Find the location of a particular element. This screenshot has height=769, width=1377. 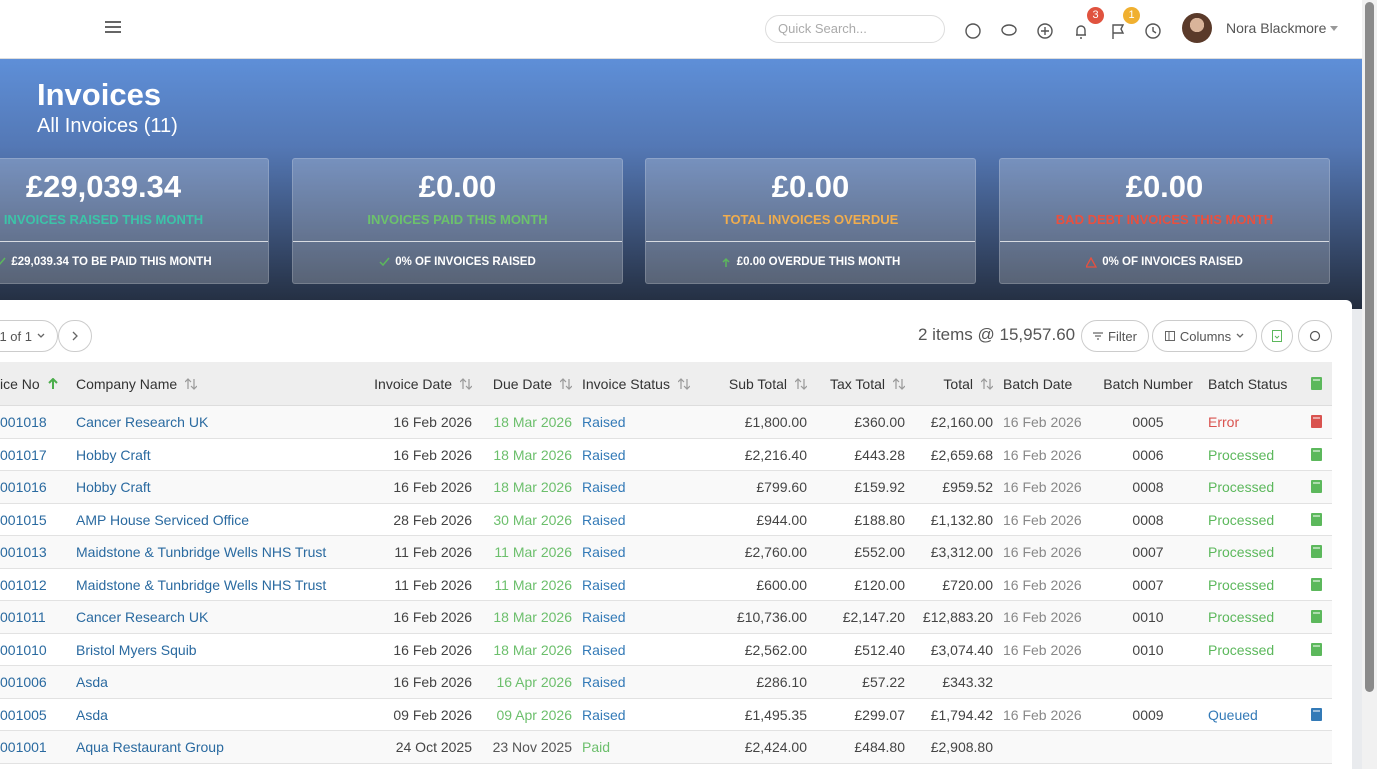

chat-icon is located at coordinates (1009, 30).